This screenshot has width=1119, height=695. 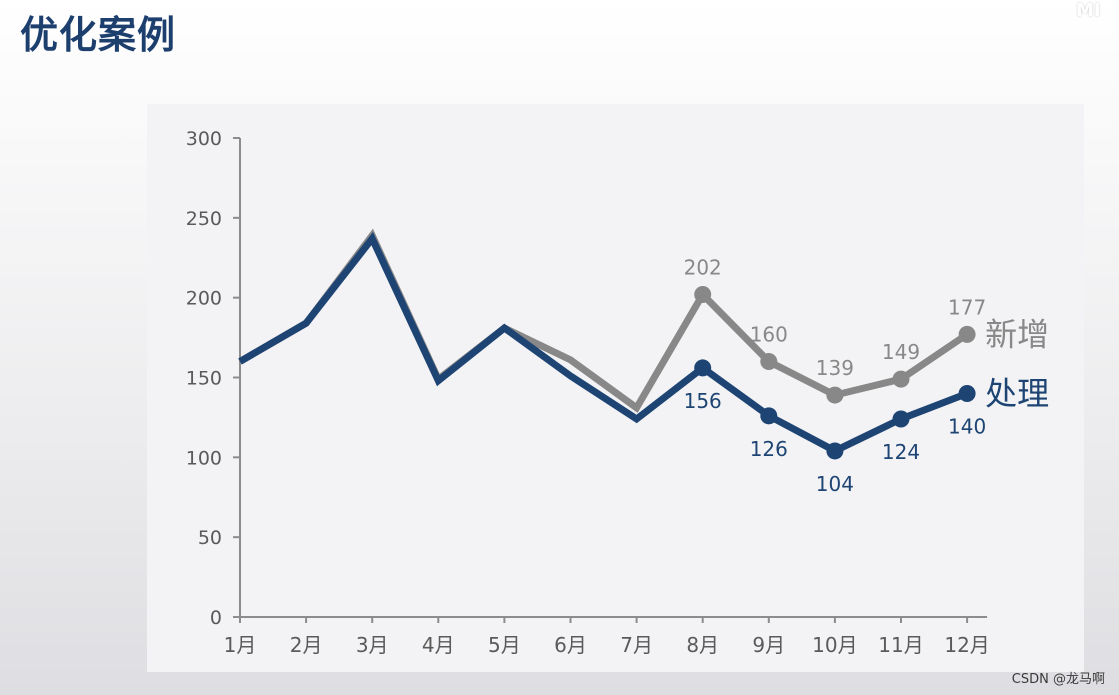 What do you see at coordinates (204, 219) in the screenshot?
I see `y-tick-label: 250` at bounding box center [204, 219].